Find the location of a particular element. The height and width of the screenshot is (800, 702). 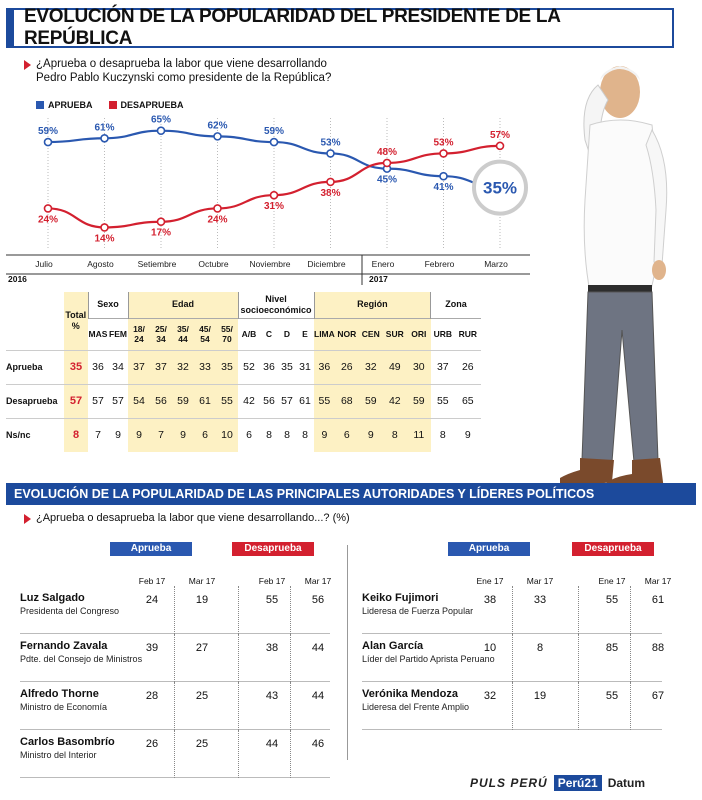

politician-role: Ministro de Economía is located at coordinates (64, 707).